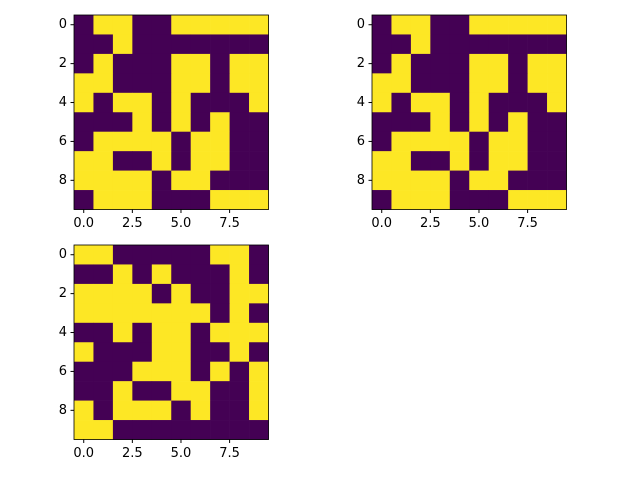 This screenshot has height=480, width=640. I want to click on x-tick-label: 2.5, so click(132, 223).